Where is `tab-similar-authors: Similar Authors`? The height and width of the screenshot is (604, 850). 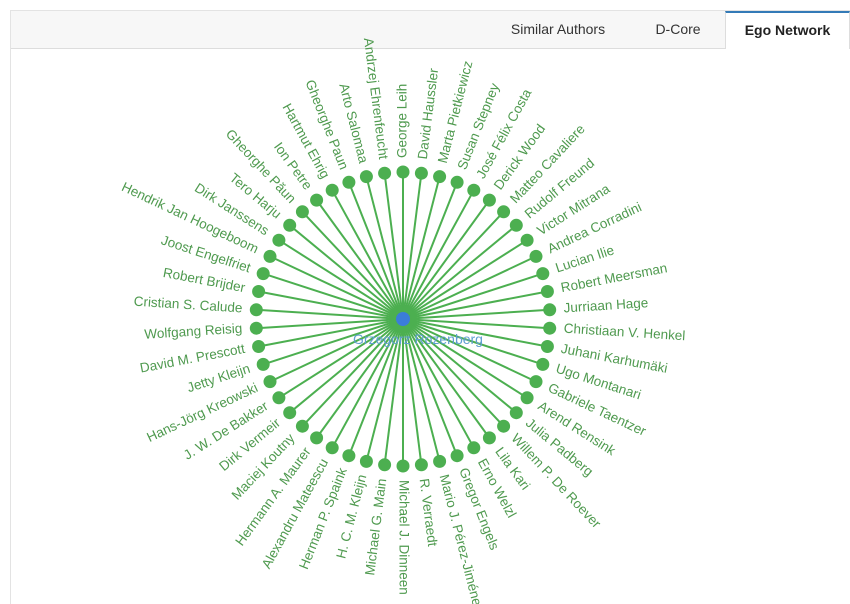
tab-similar-authors: Similar Authors is located at coordinates (558, 29).